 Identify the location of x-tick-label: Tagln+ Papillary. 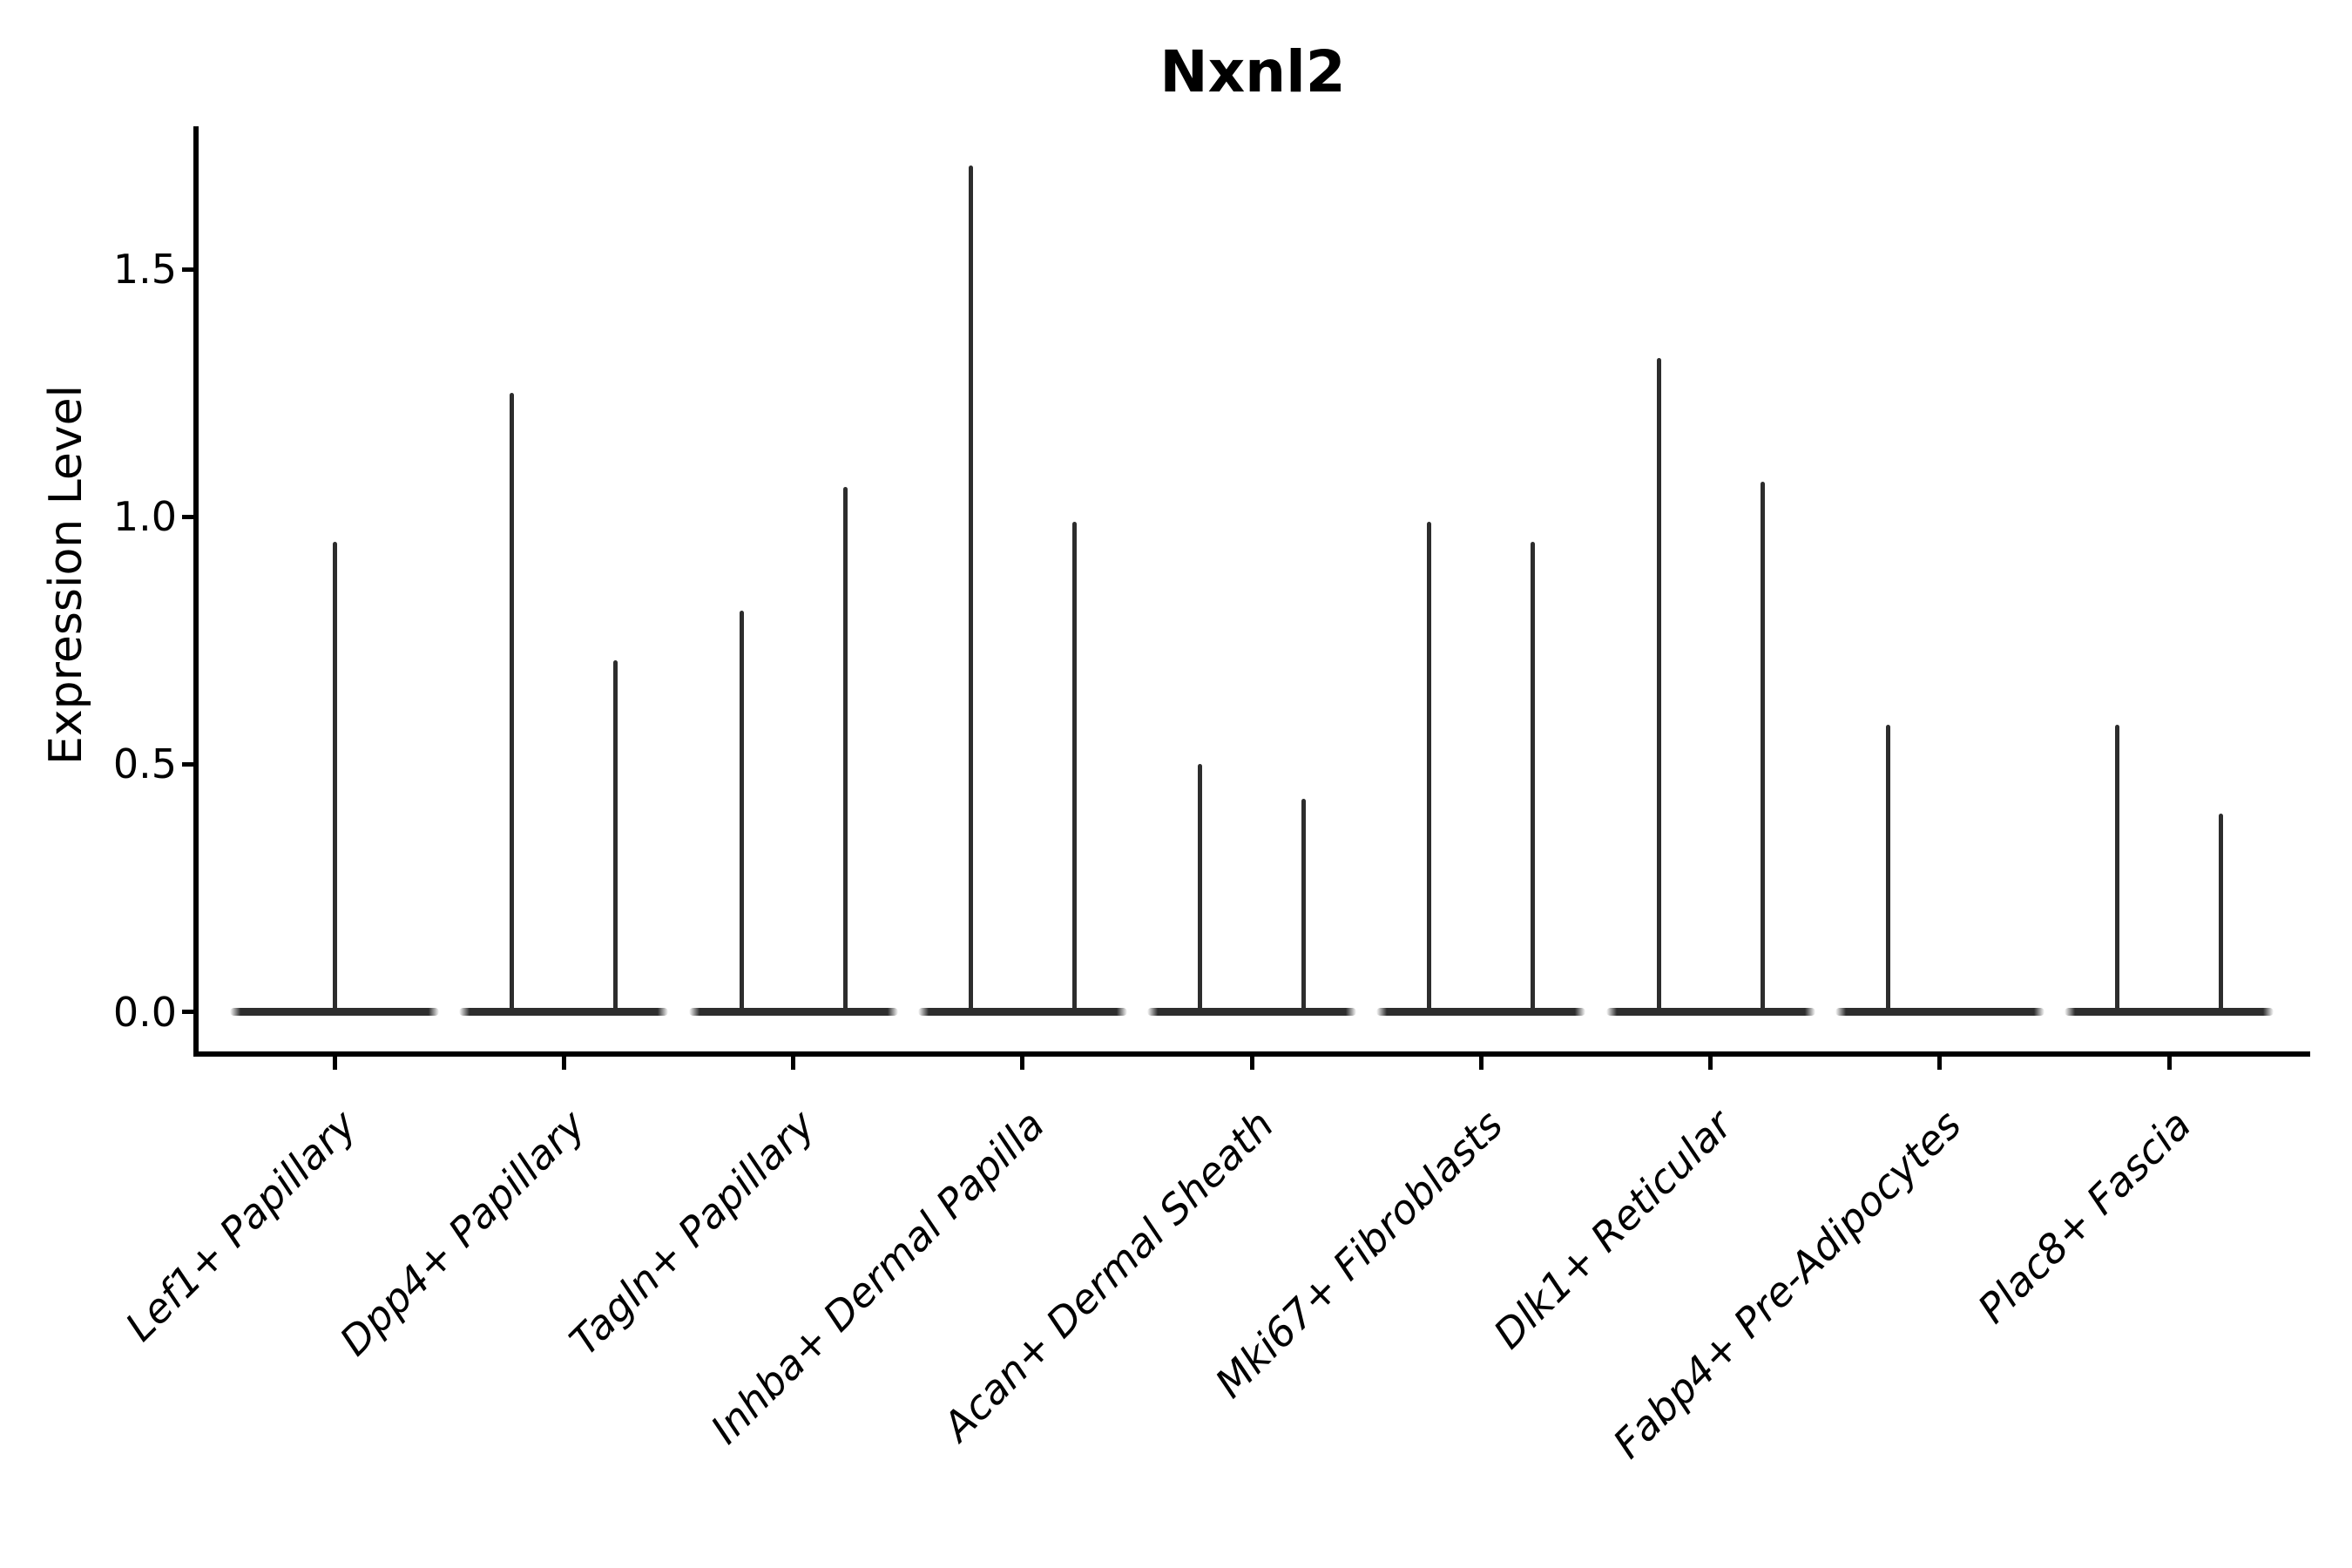
(692, 1232).